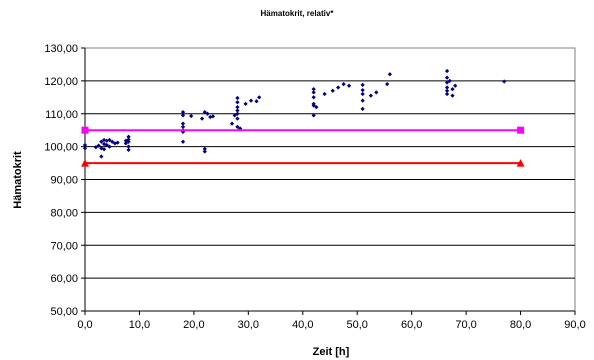 Image resolution: width=594 pixels, height=360 pixels. Describe the element at coordinates (139, 325) in the screenshot. I see `x-tick-label: 10,0` at that location.